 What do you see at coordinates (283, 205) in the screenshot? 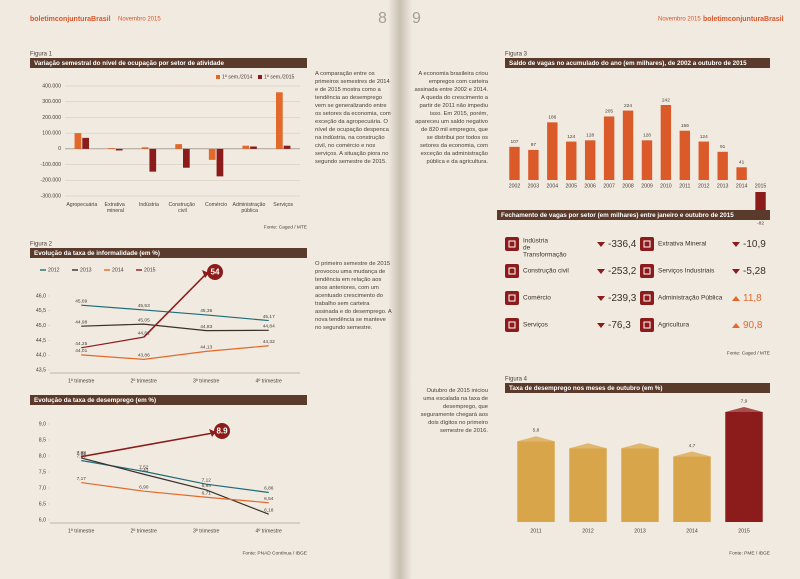
I see `x-tick-label: Serviços` at bounding box center [283, 205].